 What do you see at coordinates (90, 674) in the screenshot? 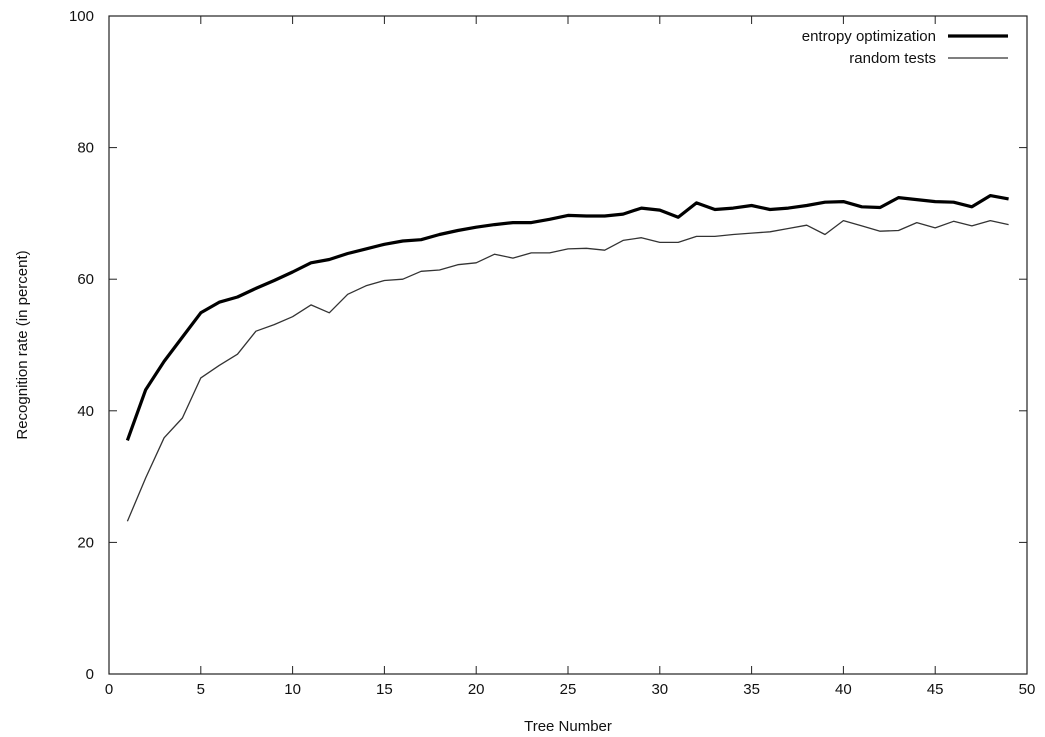
I see `y-tick-label: 0` at bounding box center [90, 674].